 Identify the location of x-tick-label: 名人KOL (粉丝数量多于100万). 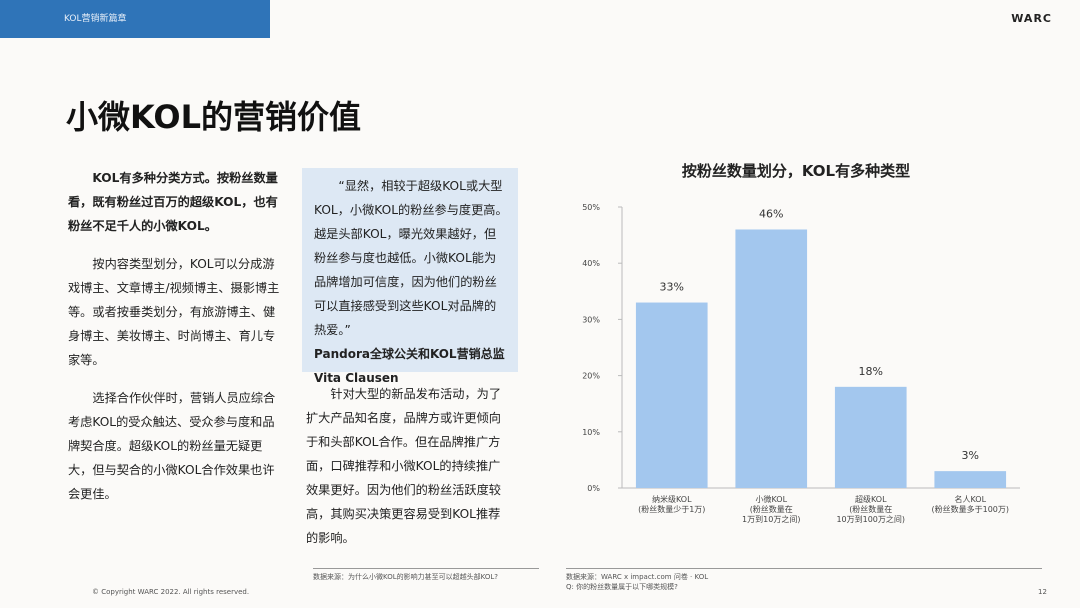
(970, 504).